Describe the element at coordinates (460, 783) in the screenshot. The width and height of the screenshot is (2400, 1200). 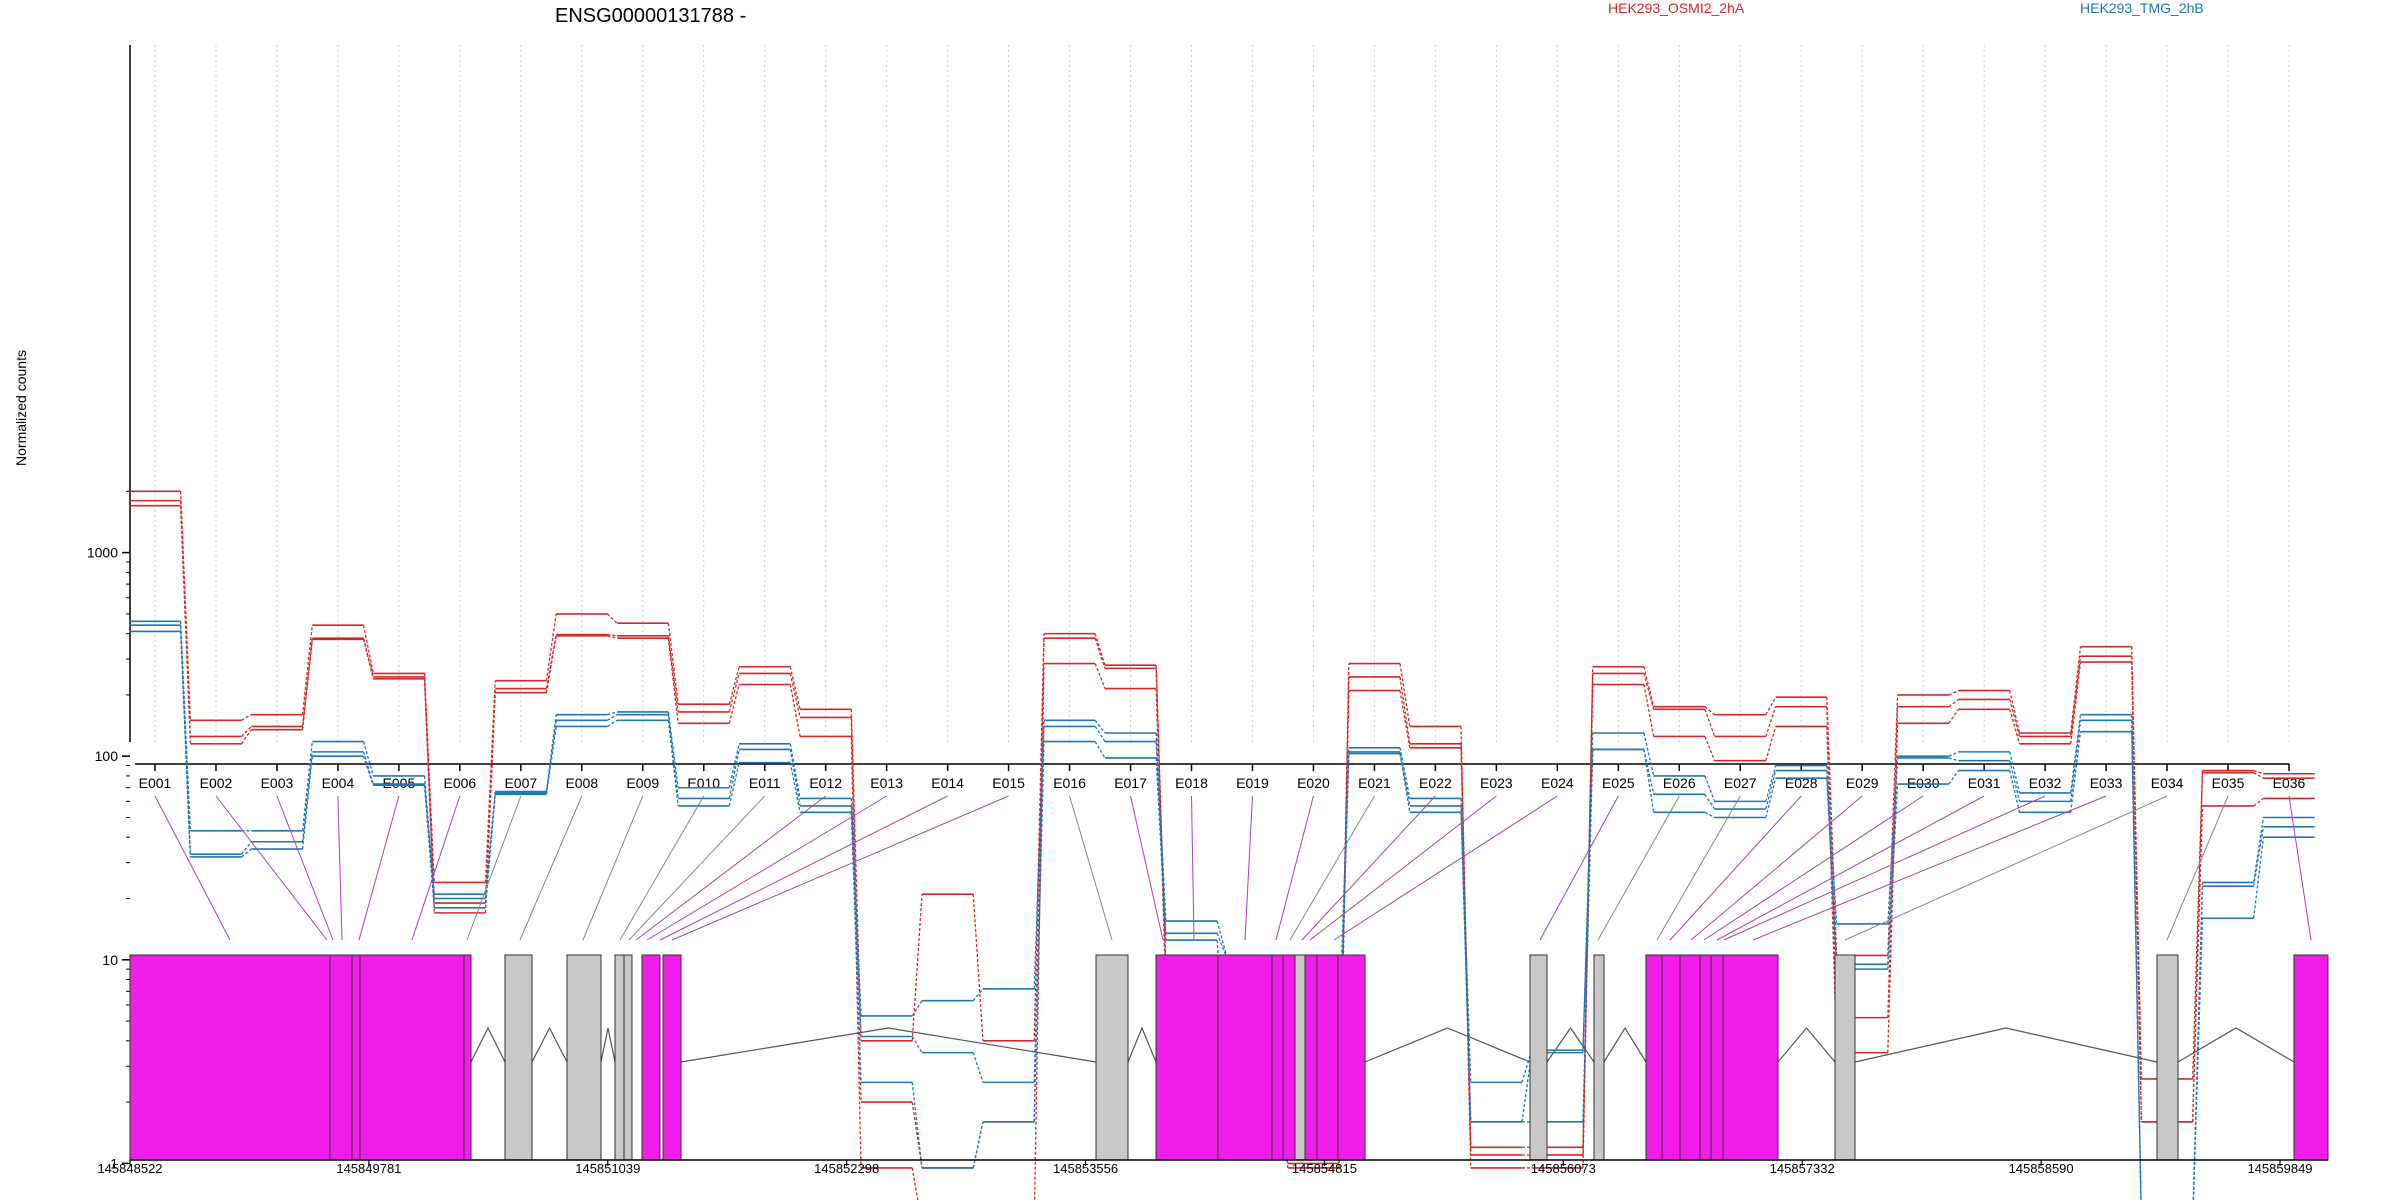
I see `x-tick-label: E006` at that location.